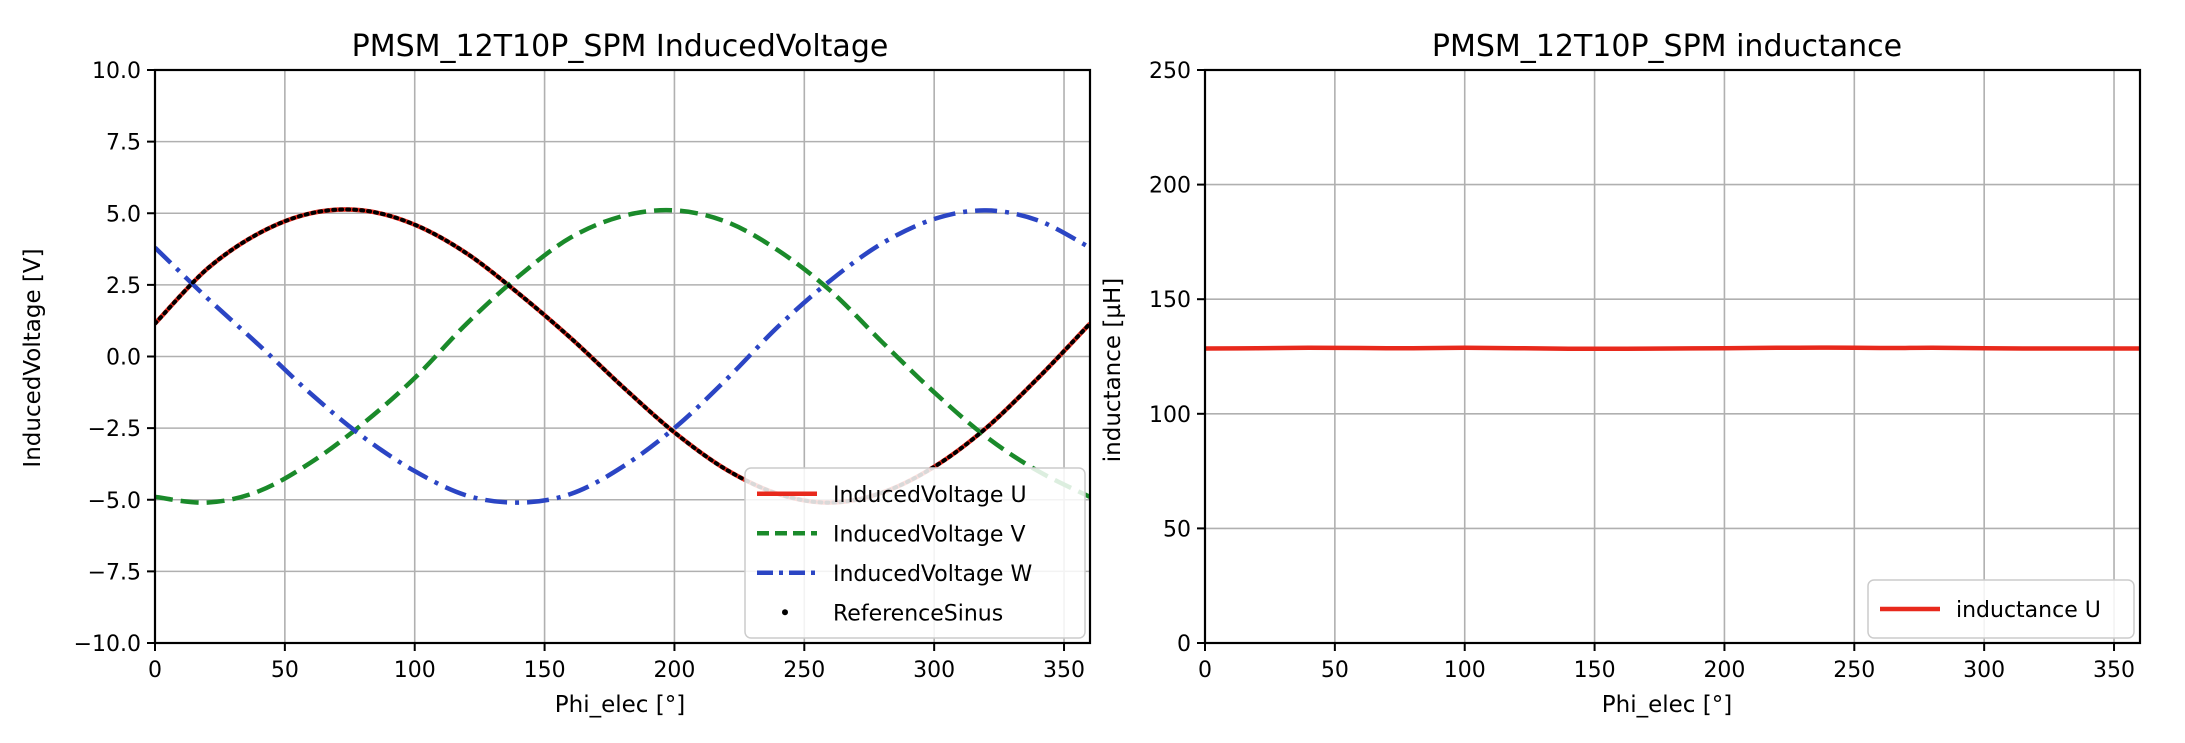  Describe the element at coordinates (1170, 186) in the screenshot. I see `y-tick-label: 200` at that location.